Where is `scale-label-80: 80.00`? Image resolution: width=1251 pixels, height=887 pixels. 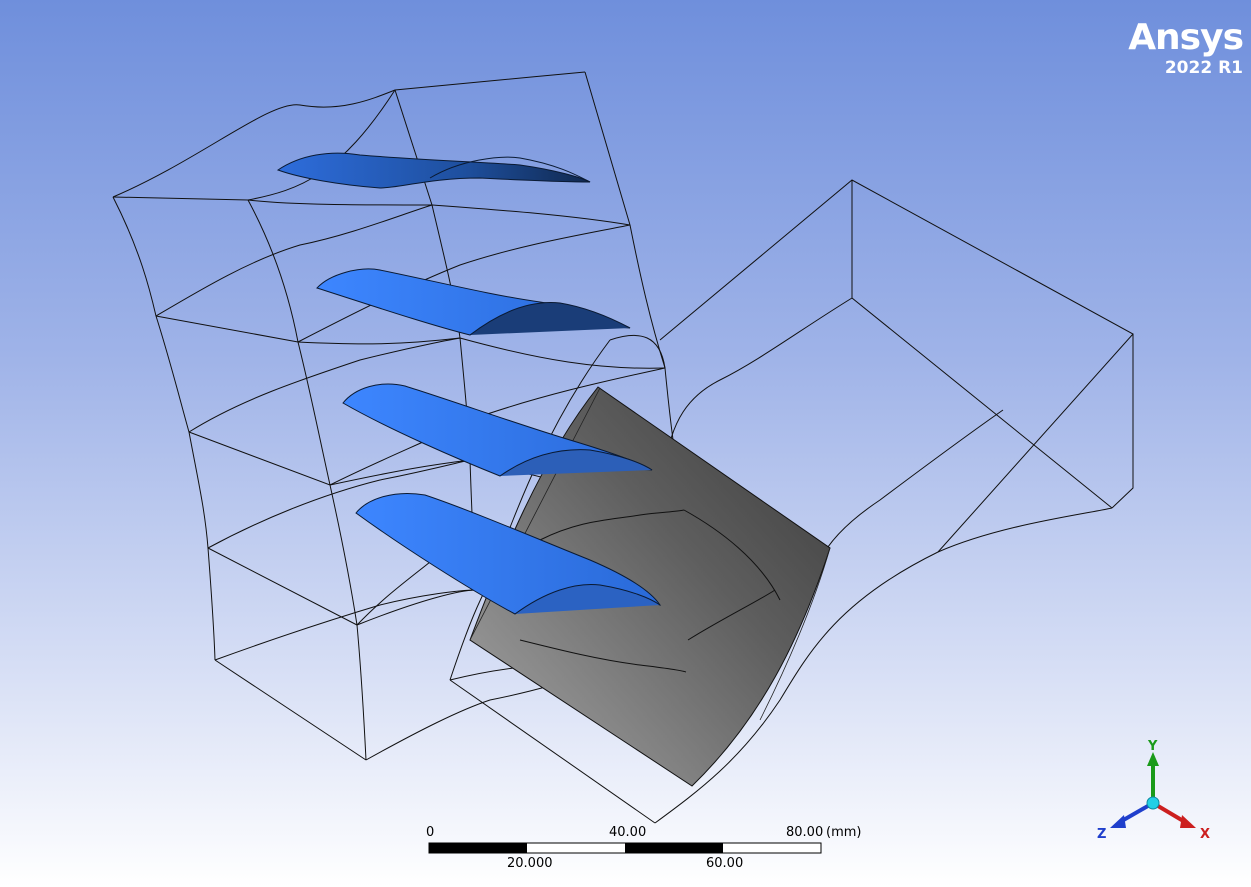 scale-label-80: 80.00 is located at coordinates (805, 832).